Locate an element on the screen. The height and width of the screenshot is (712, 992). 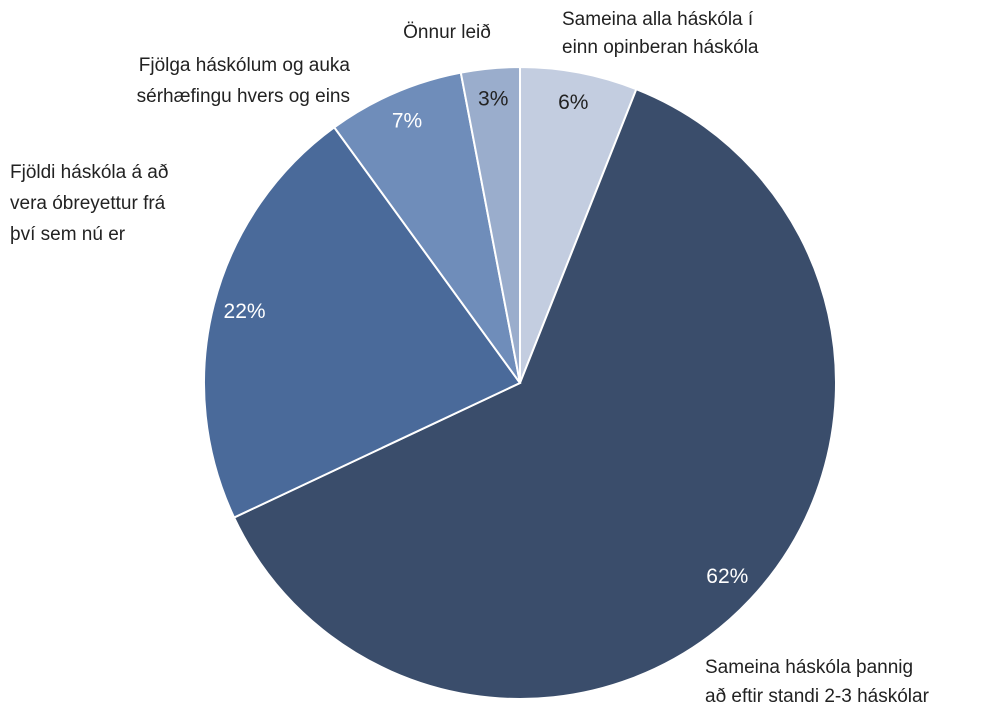
category-label-line: Önnur leið is located at coordinates (447, 32).